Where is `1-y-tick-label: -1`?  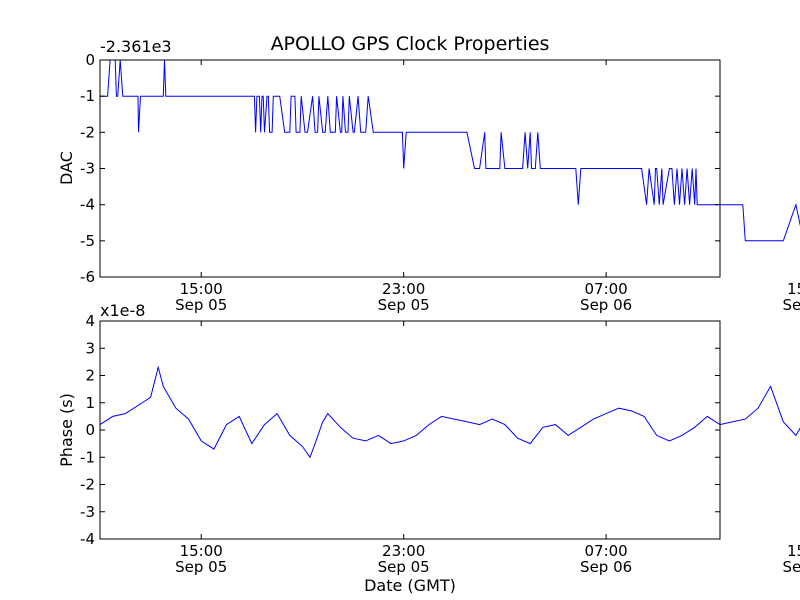
1-y-tick-label: -1 is located at coordinates (87, 457).